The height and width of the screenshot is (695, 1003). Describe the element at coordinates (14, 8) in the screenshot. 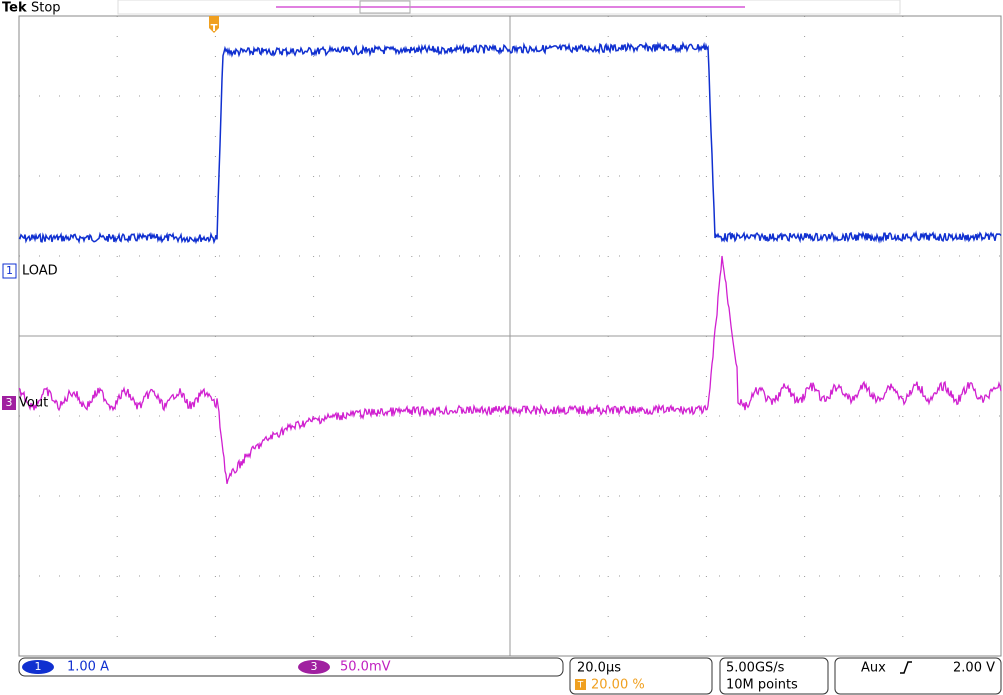

I see `brand: Tek` at that location.